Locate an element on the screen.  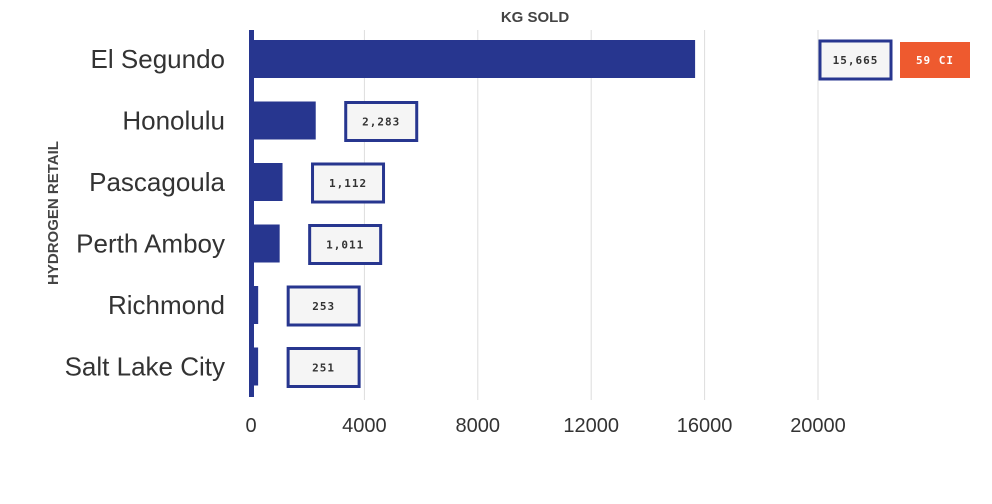
category-label: Honolulu is located at coordinates (173, 121).